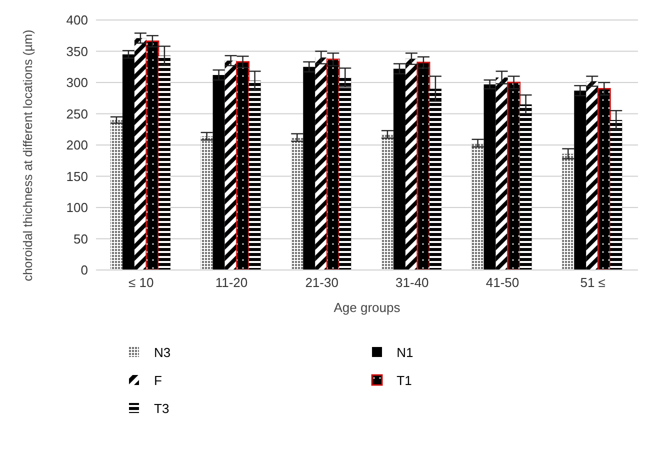  What do you see at coordinates (77, 176) in the screenshot?
I see `y-tick-label: 150` at bounding box center [77, 176].